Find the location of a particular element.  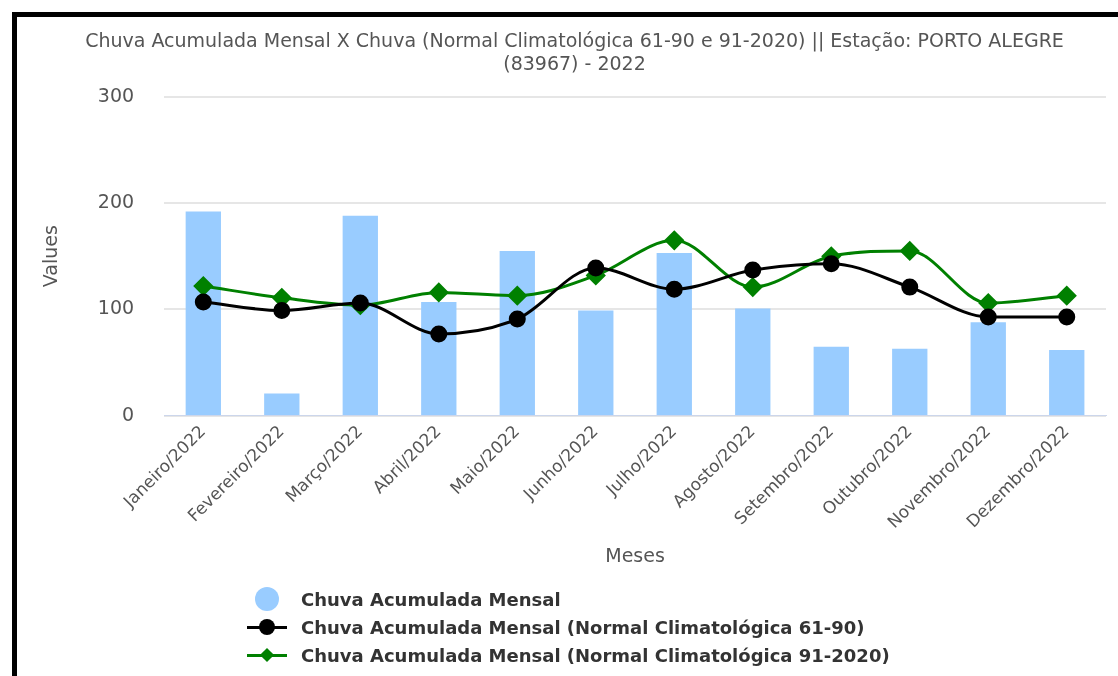

x-axis-title: Meses is located at coordinates (635, 554).